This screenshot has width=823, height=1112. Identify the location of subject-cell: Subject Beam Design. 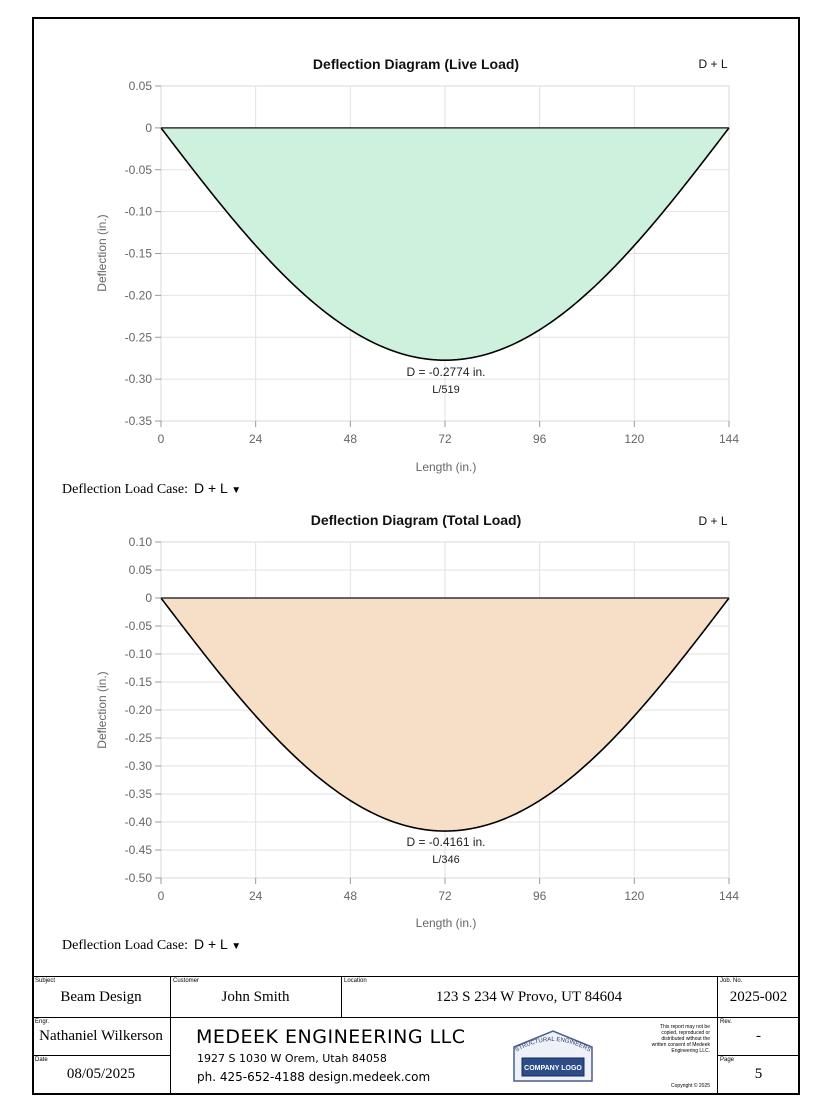
(101, 996).